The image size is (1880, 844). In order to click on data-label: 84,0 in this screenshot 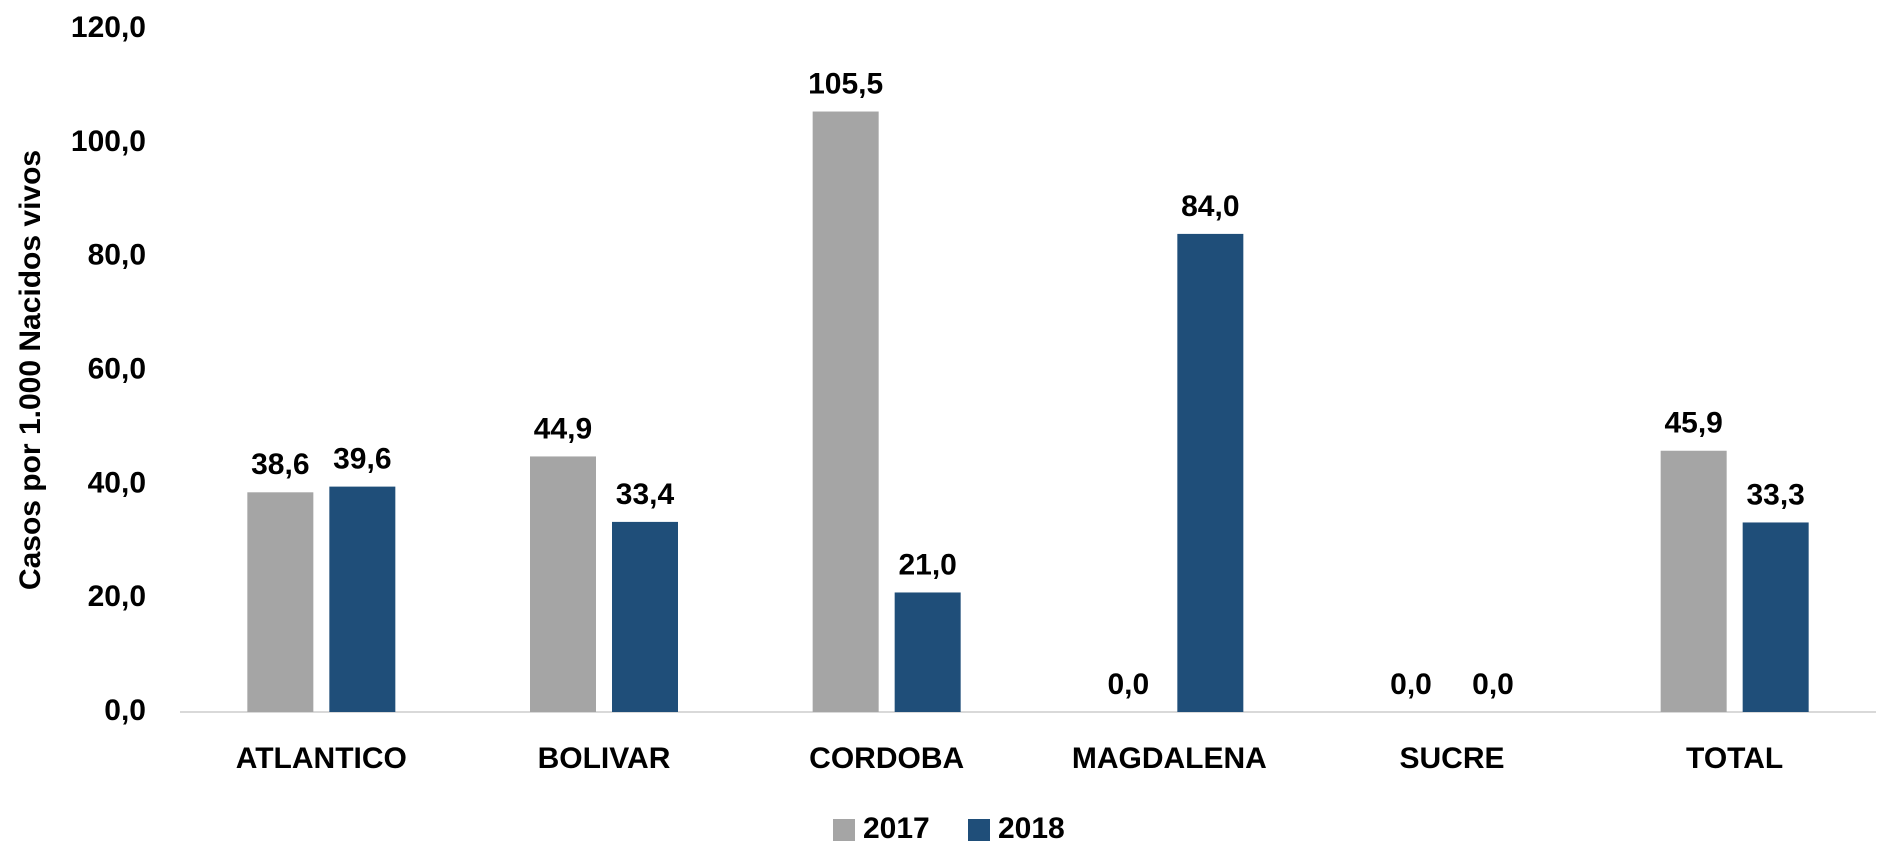, I will do `click(1210, 206)`.